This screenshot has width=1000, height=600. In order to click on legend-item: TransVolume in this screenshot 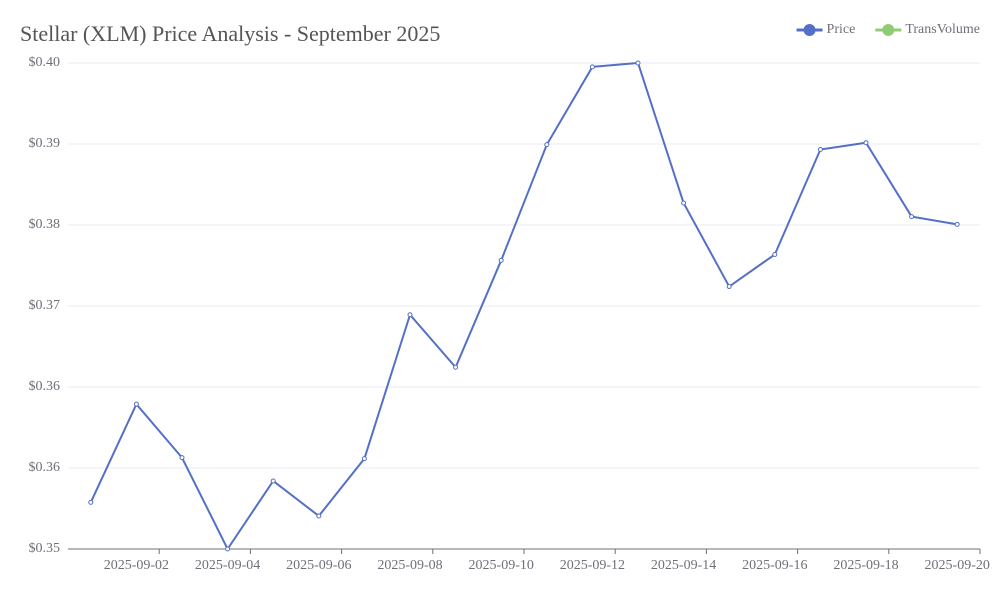, I will do `click(927, 29)`.